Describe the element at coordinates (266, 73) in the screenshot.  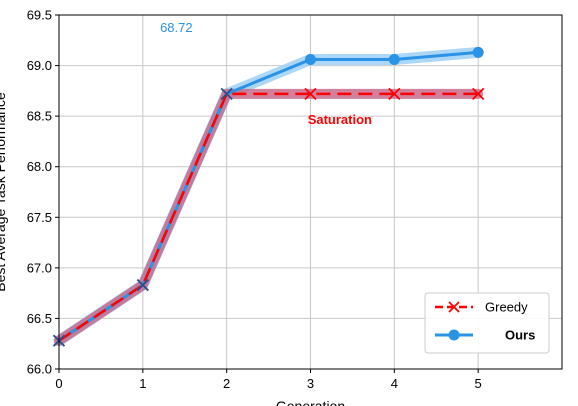
I see `annotations: 68.7269.0669.13Saturation` at that location.